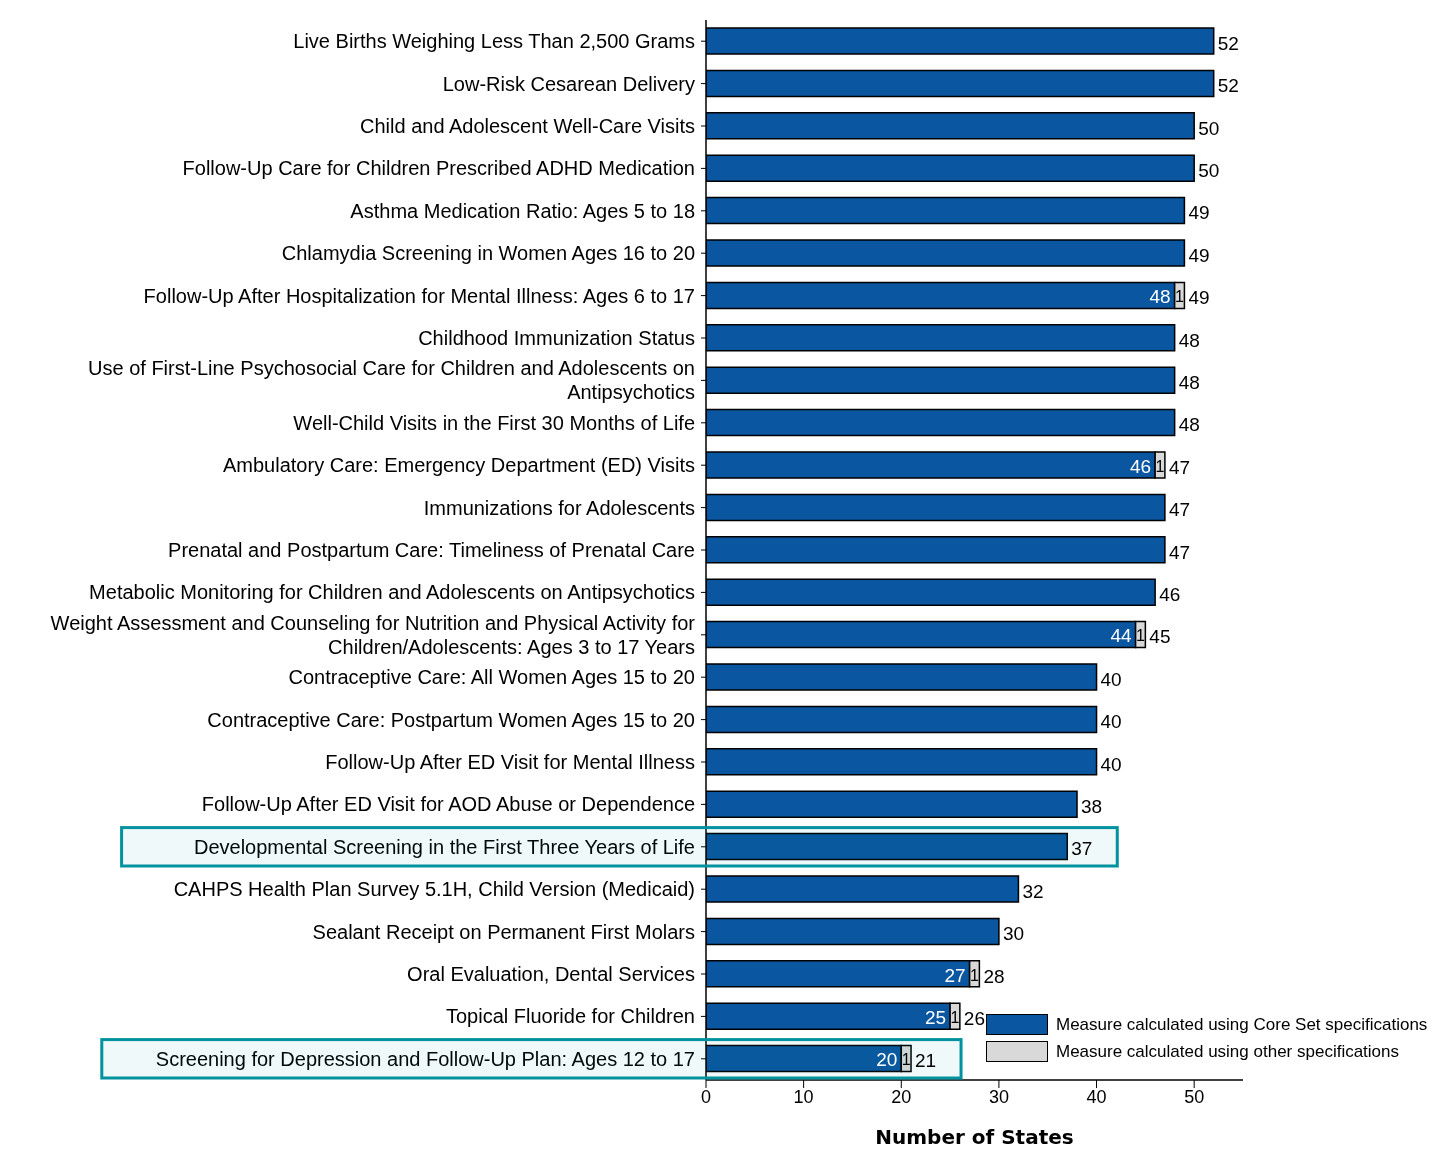 The image size is (1435, 1167). Describe the element at coordinates (1160, 637) in the screenshot. I see `total-label: 45` at that location.